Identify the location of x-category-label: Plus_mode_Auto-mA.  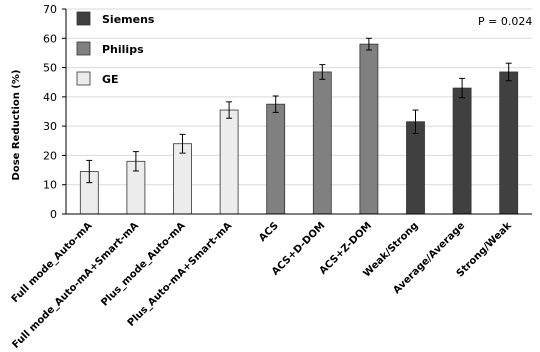
(143, 264).